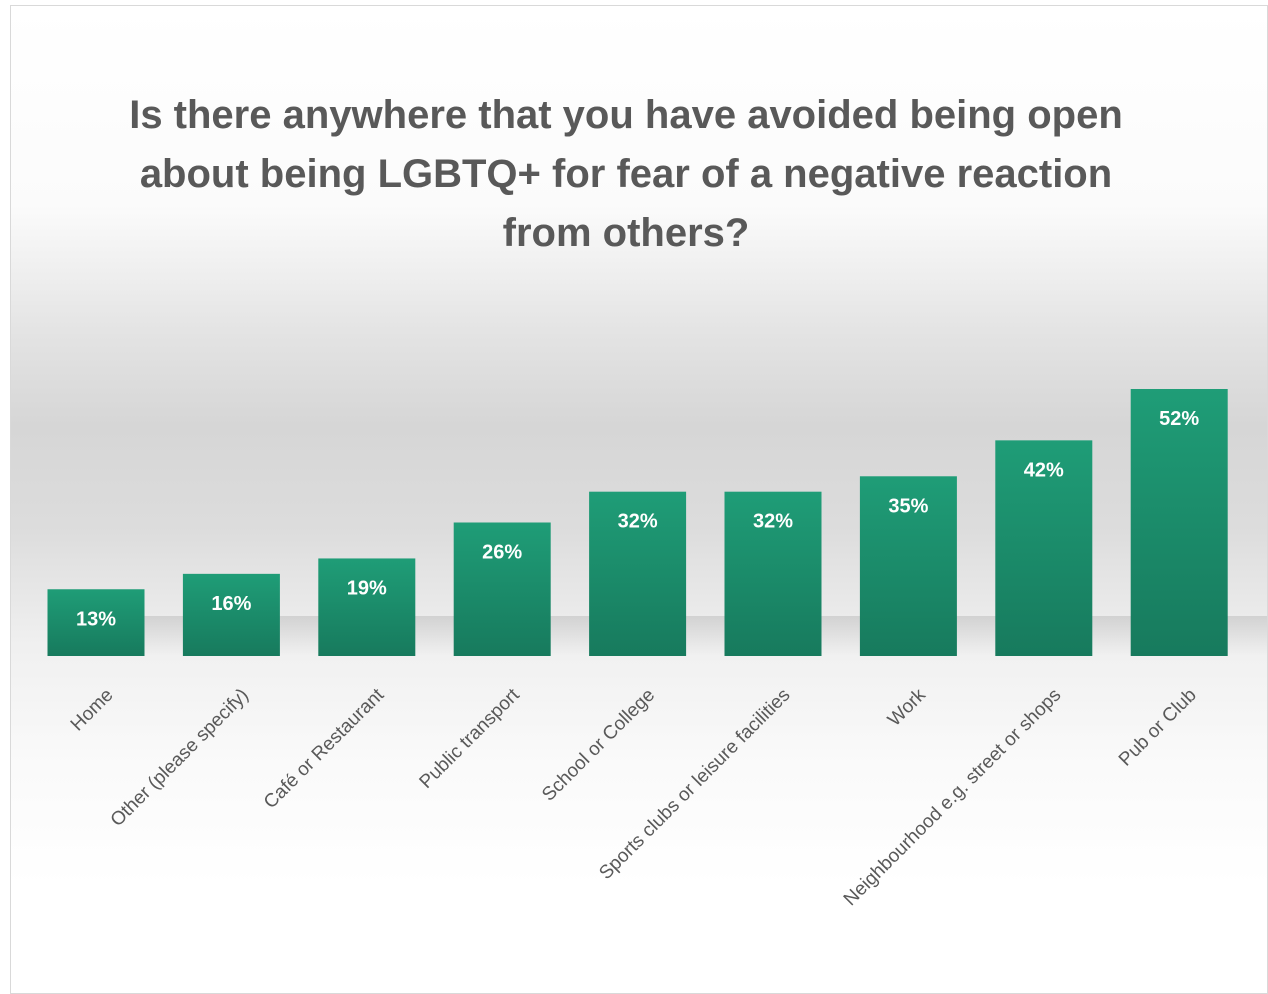 The width and height of the screenshot is (1268, 994). What do you see at coordinates (180, 758) in the screenshot?
I see `category-label: Other (please specify)` at bounding box center [180, 758].